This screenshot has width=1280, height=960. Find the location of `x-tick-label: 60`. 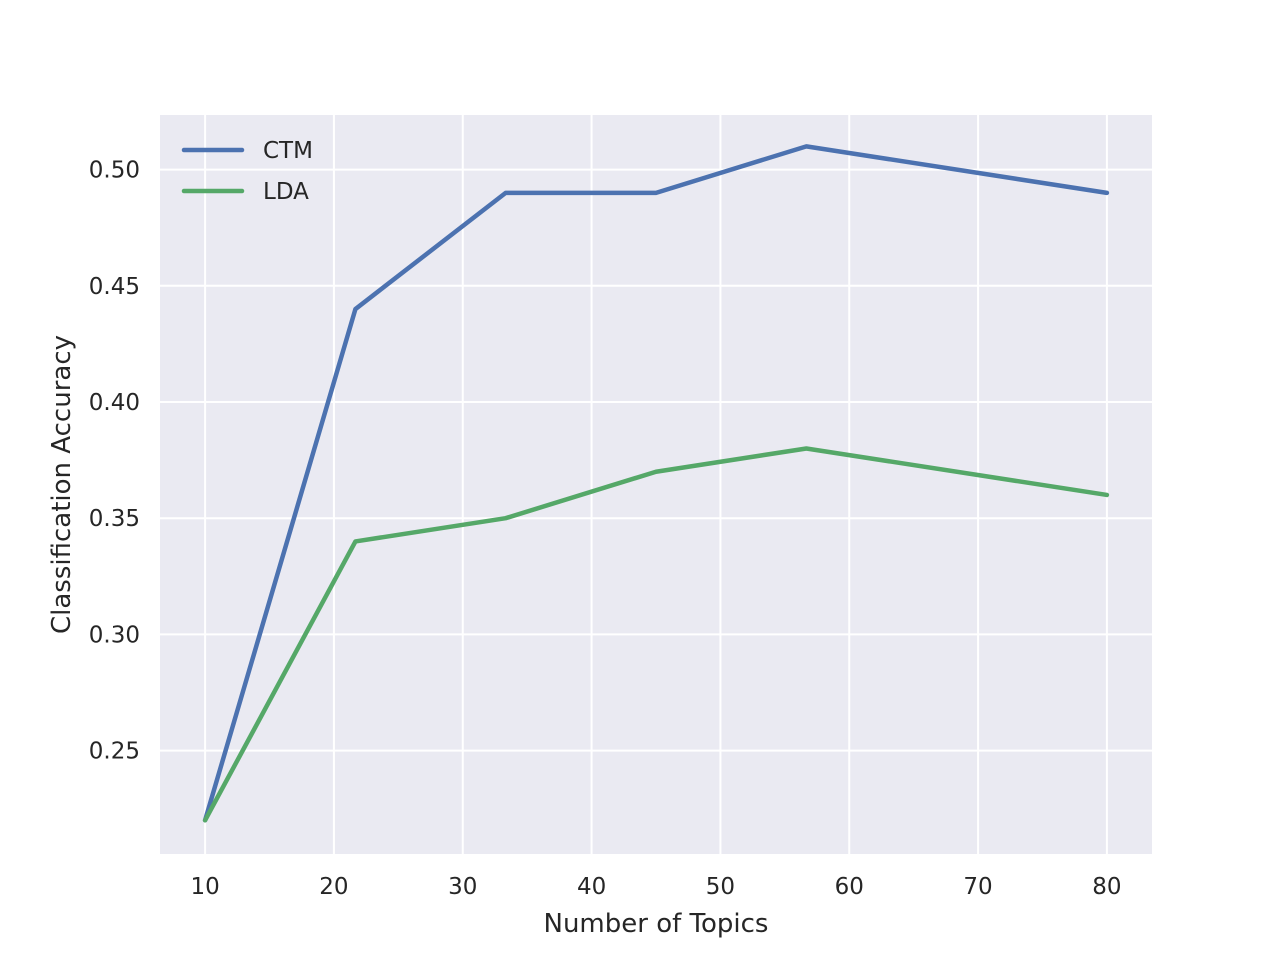

x-tick-label: 60 is located at coordinates (849, 887).